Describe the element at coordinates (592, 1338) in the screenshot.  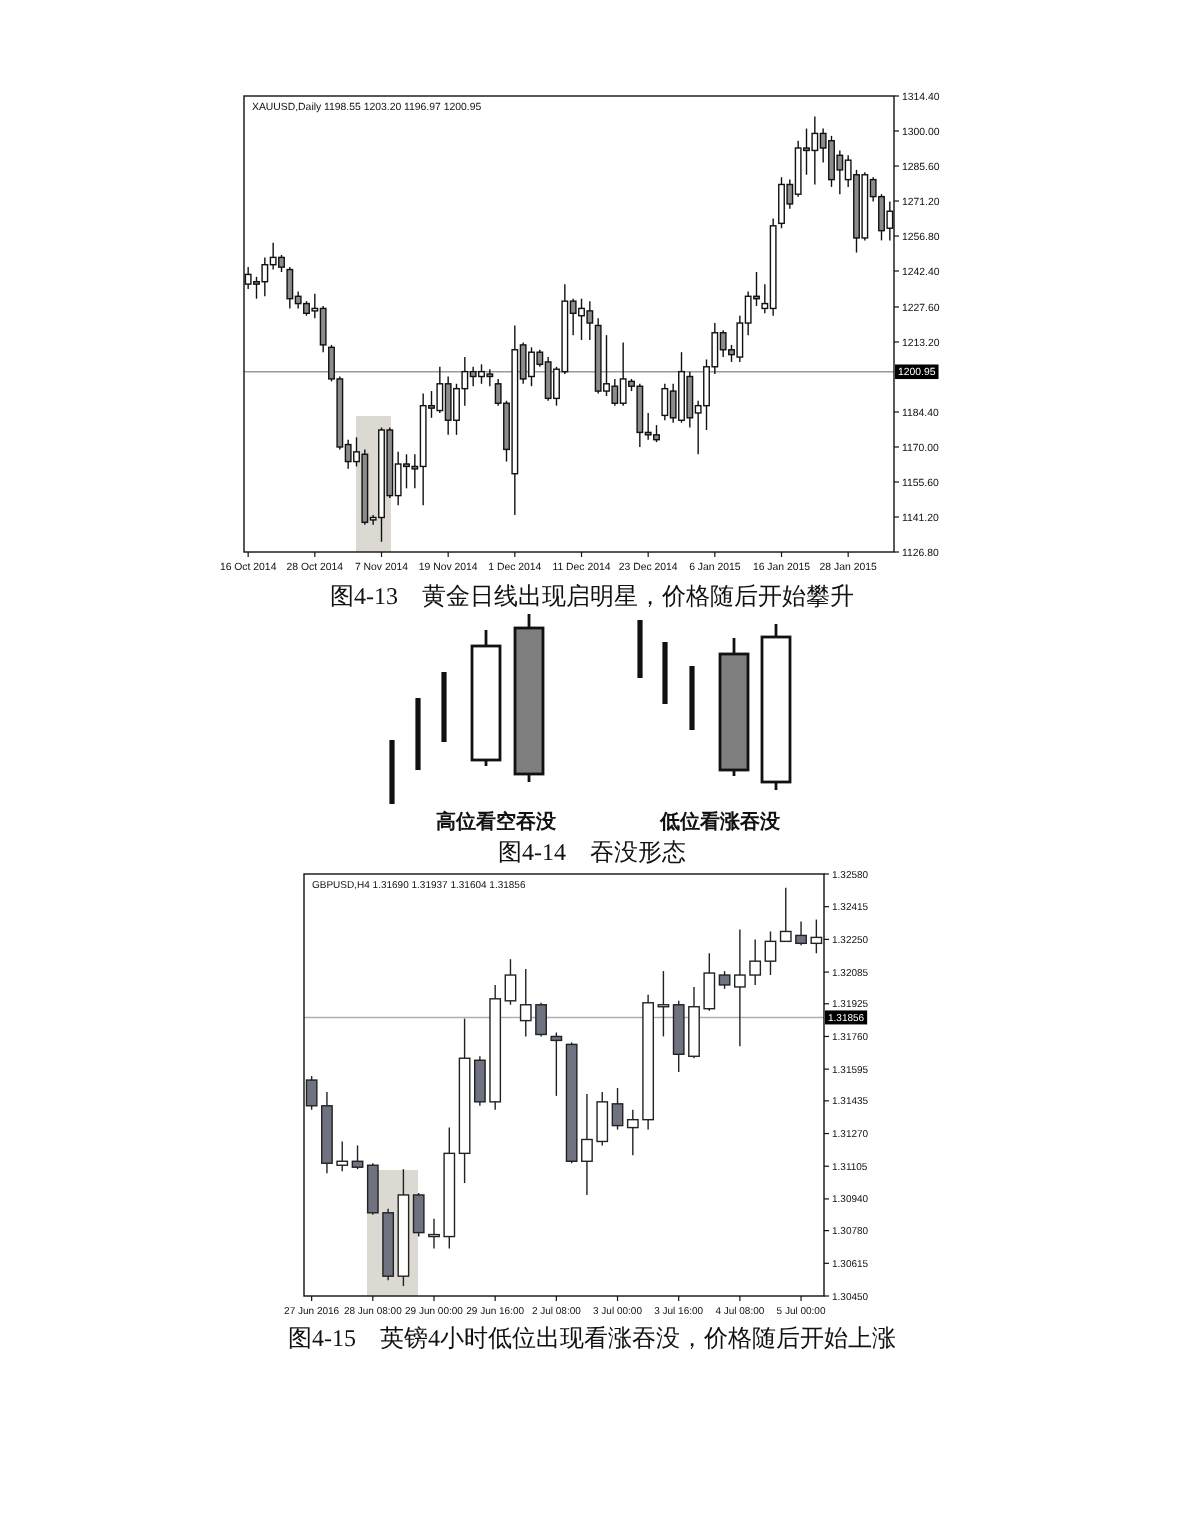
I see `caption: 图4-15 英镑4小时低位出现看涨吞没，价格随后开始上涨` at that location.